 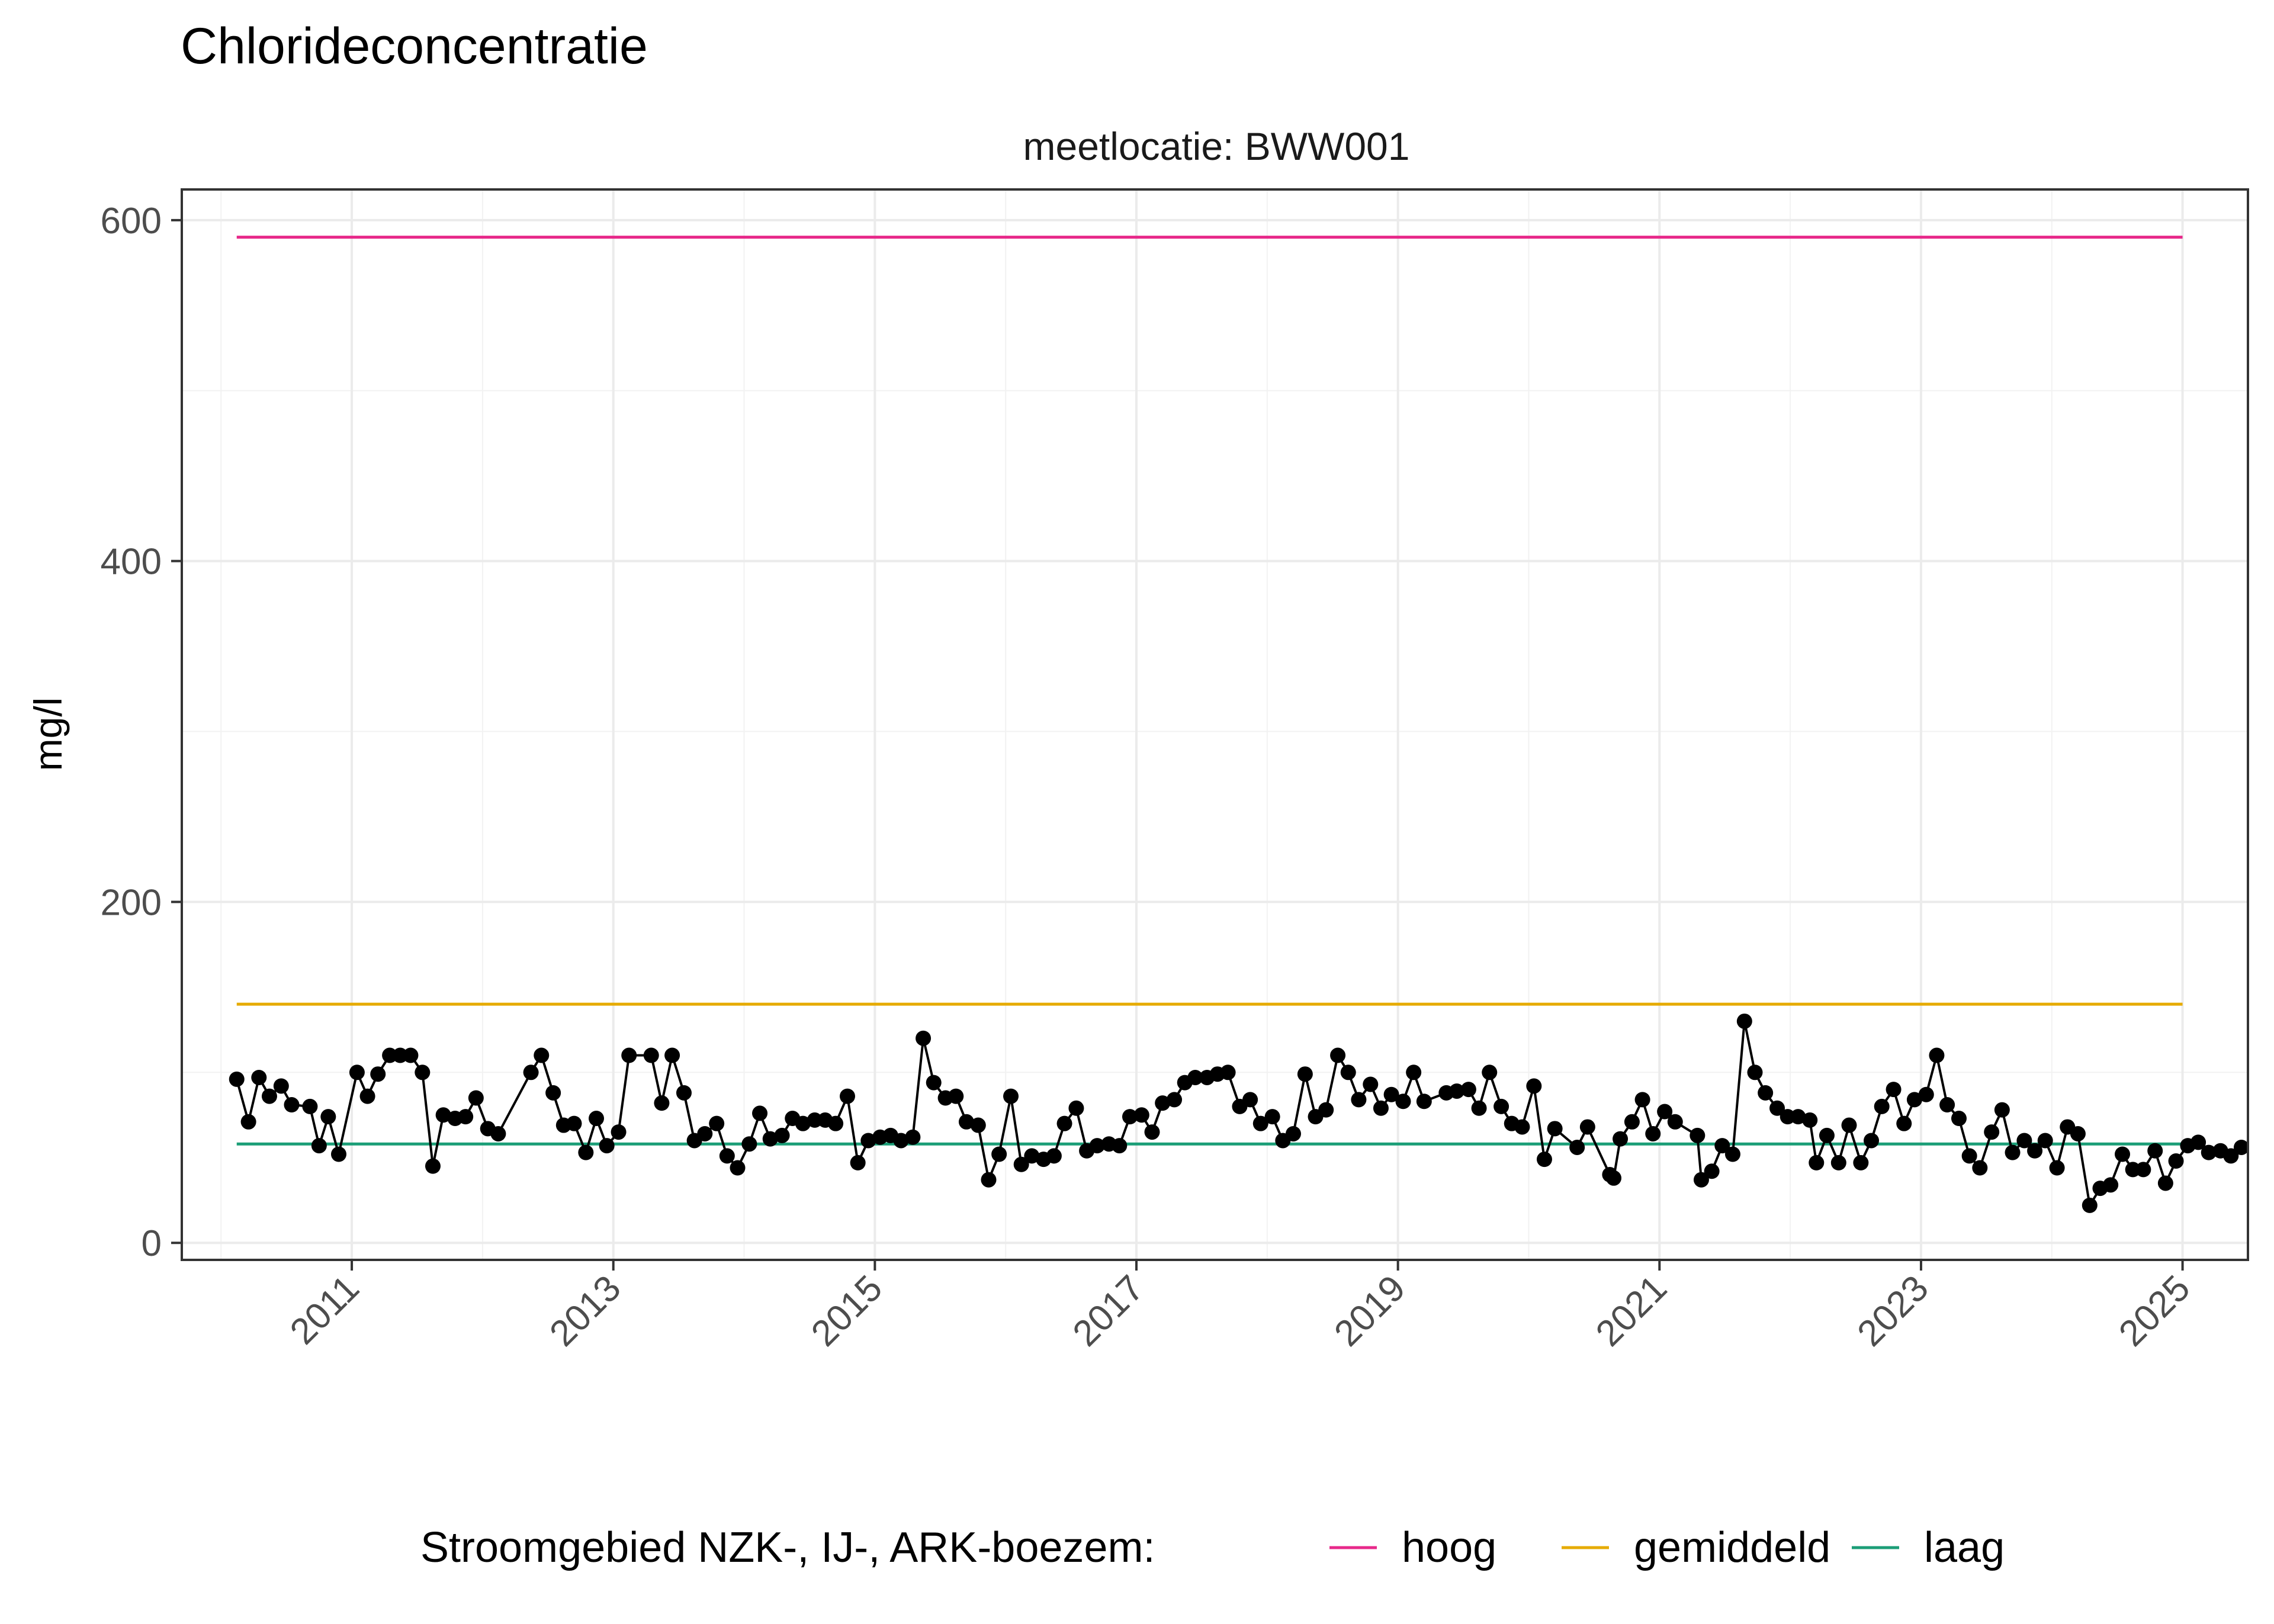 I want to click on x-tick-label: 2011, so click(x=324, y=1310).